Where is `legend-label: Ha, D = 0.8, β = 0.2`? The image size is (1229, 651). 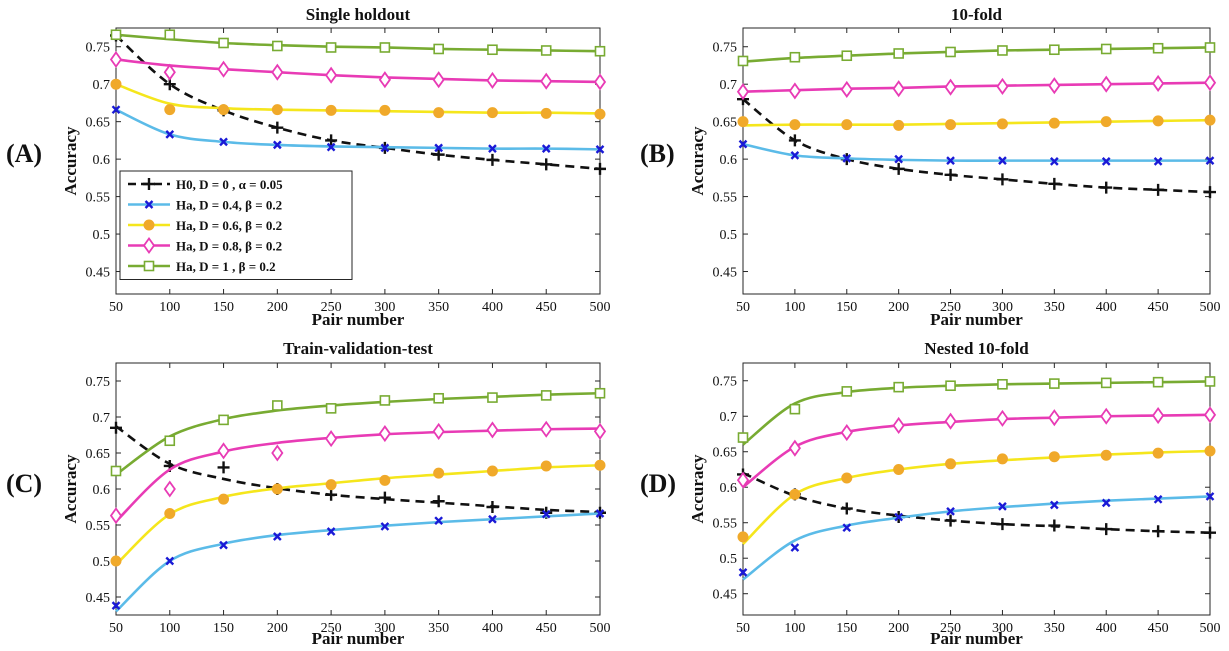 legend-label: Ha, D = 0.8, β = 0.2 is located at coordinates (229, 246).